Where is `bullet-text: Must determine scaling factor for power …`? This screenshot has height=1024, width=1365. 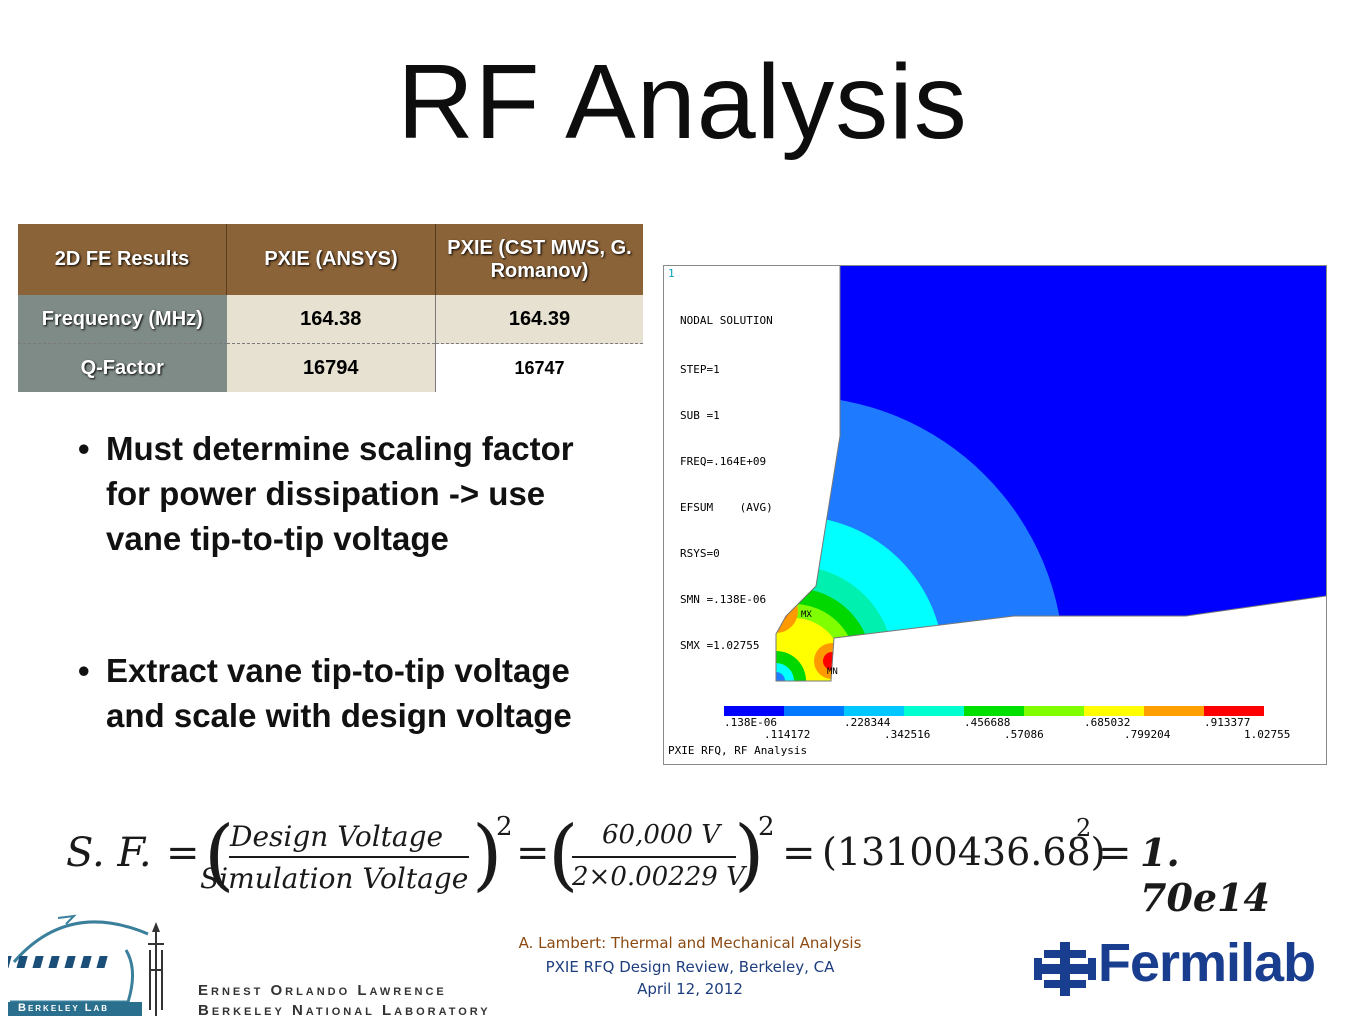 bullet-text: Must determine scaling factor for power … is located at coordinates (340, 493).